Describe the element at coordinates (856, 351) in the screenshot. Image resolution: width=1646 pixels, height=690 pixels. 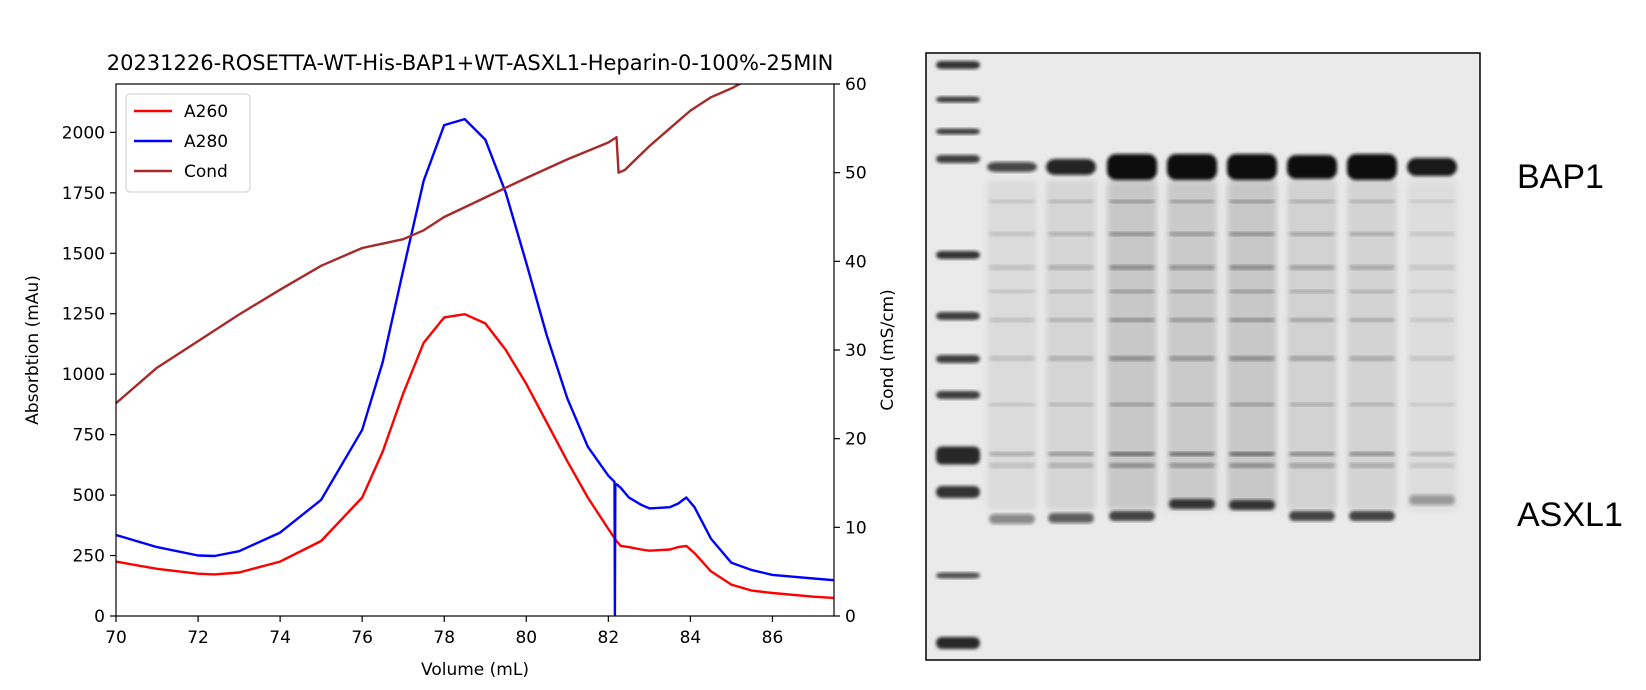
I see `y2-tick-label: 30` at that location.